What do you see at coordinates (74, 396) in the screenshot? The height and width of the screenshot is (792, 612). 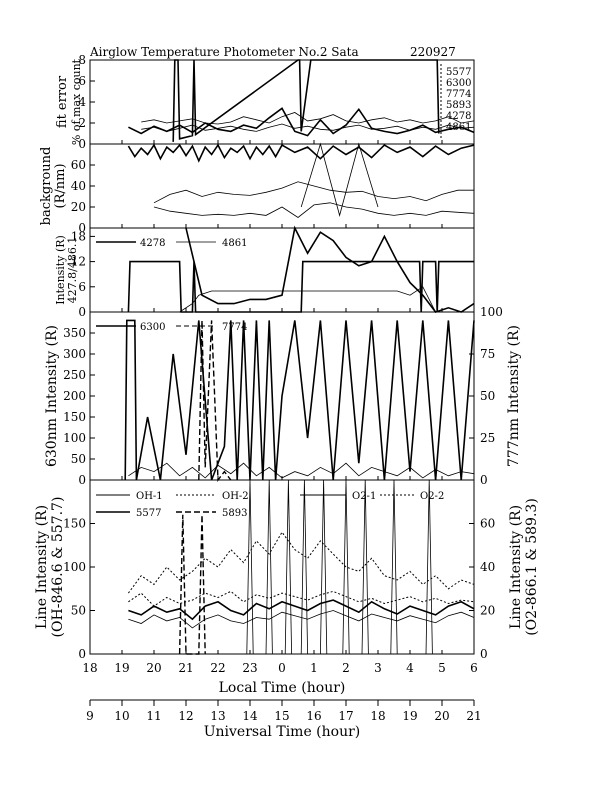 I see `ytick-label-3-200: 200` at bounding box center [74, 396].